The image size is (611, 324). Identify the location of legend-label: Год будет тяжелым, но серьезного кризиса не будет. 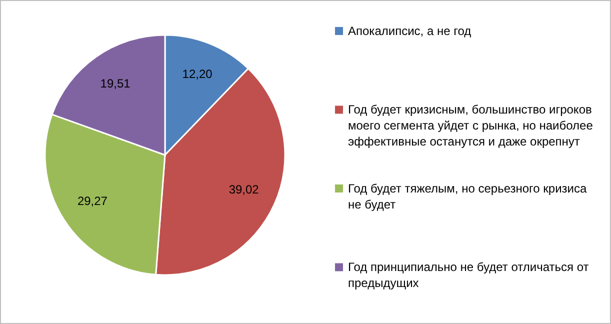
(467, 196).